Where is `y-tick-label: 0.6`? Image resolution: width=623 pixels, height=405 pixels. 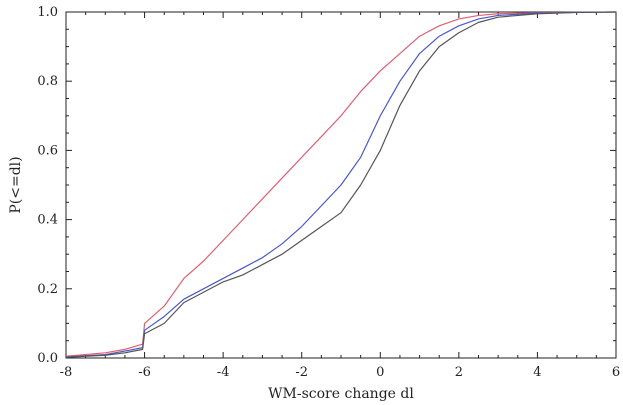
y-tick-label: 0.6 is located at coordinates (47, 150).